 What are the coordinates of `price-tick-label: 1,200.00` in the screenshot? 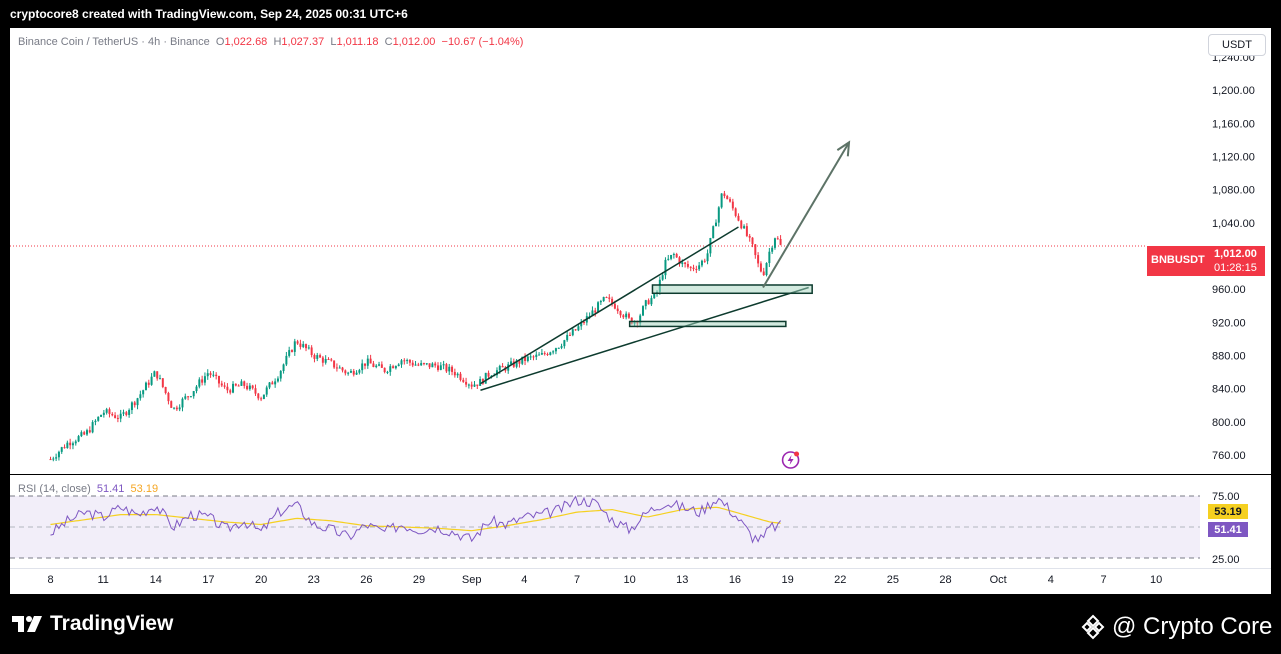 It's located at (1233, 91).